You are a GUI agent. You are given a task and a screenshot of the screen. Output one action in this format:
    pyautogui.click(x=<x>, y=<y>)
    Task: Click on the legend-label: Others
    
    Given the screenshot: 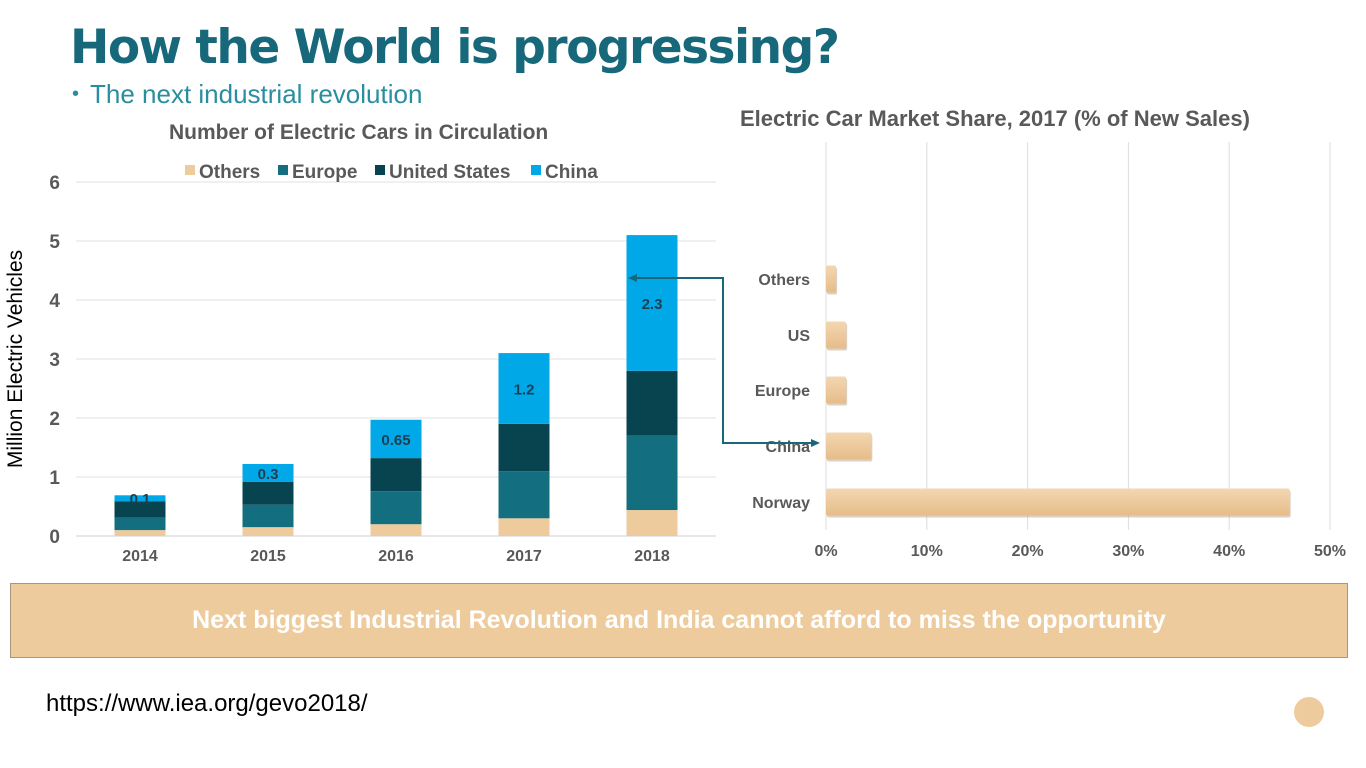 What is the action you would take?
    pyautogui.click(x=229, y=172)
    